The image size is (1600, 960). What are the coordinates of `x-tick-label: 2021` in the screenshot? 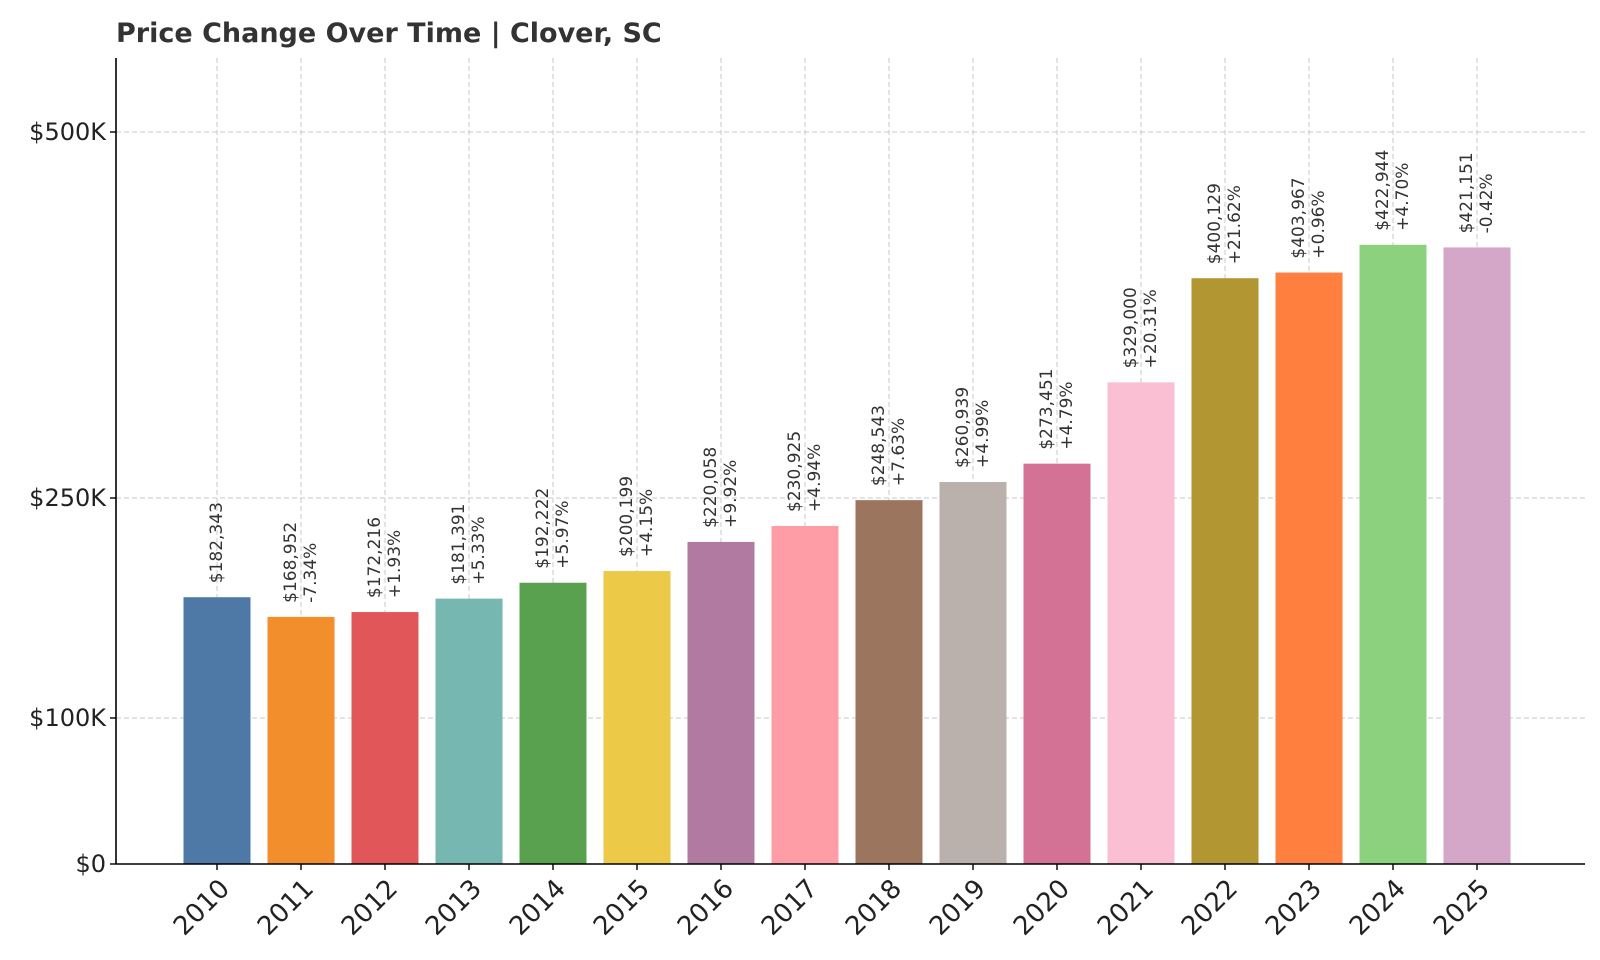 It's located at (1126, 908).